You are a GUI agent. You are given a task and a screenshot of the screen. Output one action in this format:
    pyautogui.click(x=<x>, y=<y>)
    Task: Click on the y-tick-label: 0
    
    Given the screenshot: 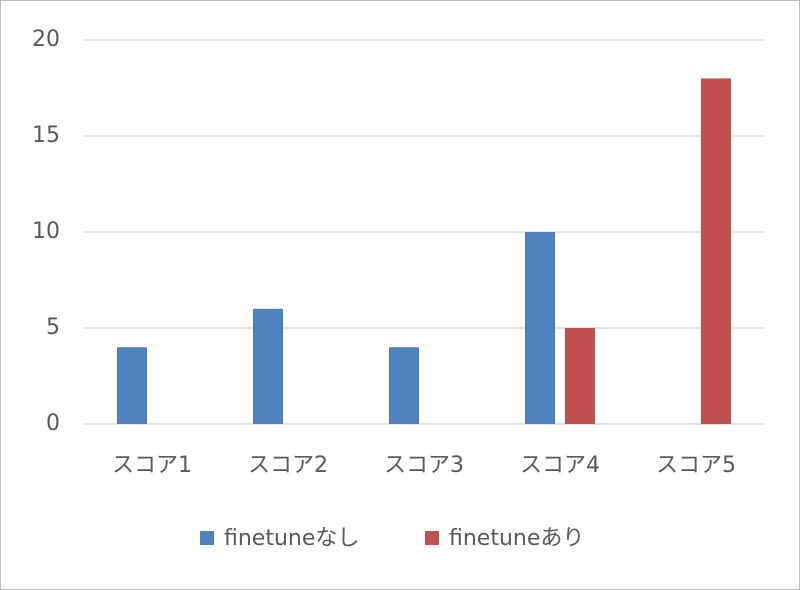 What is the action you would take?
    pyautogui.click(x=53, y=423)
    